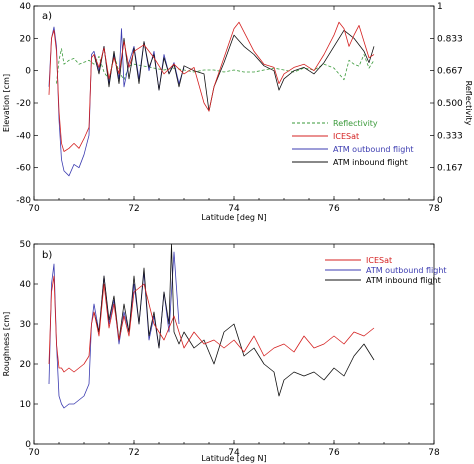  I want to click on panel-a-y2-ticks: 0 0.167 0.333 0.500 0.667 0.833 1, so click(446, 104).